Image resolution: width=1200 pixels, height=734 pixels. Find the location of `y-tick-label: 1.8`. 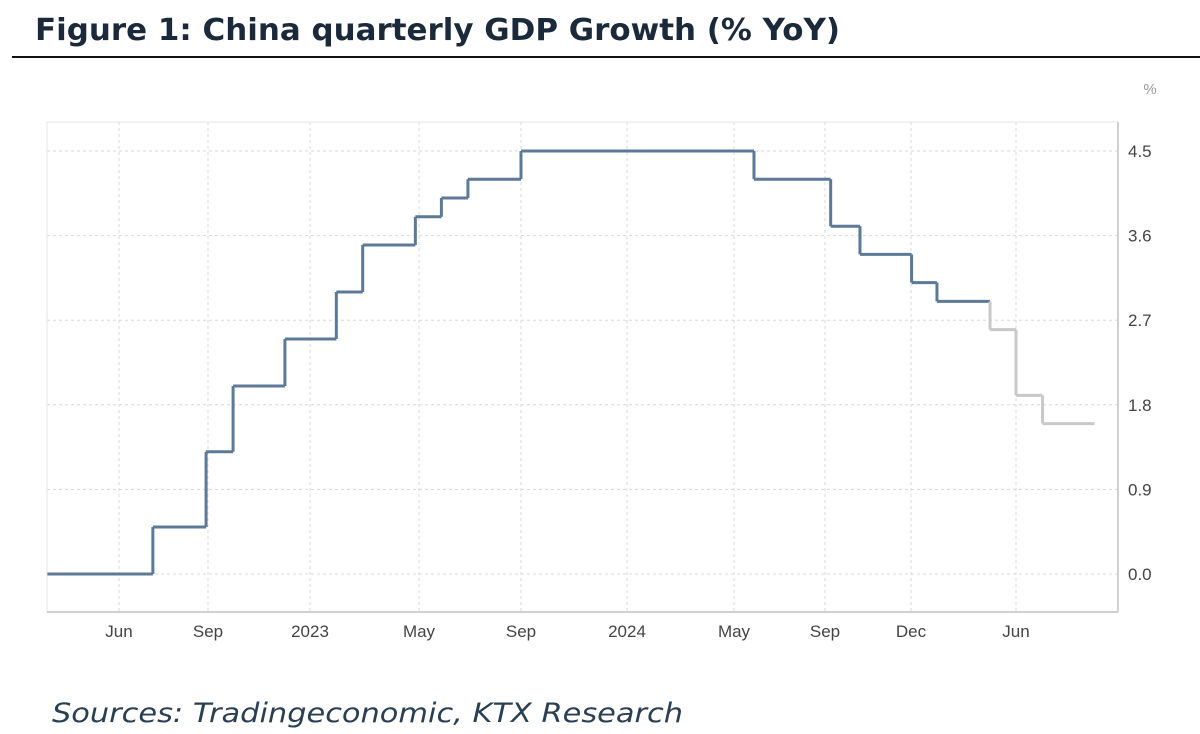

y-tick-label: 1.8 is located at coordinates (1140, 405).